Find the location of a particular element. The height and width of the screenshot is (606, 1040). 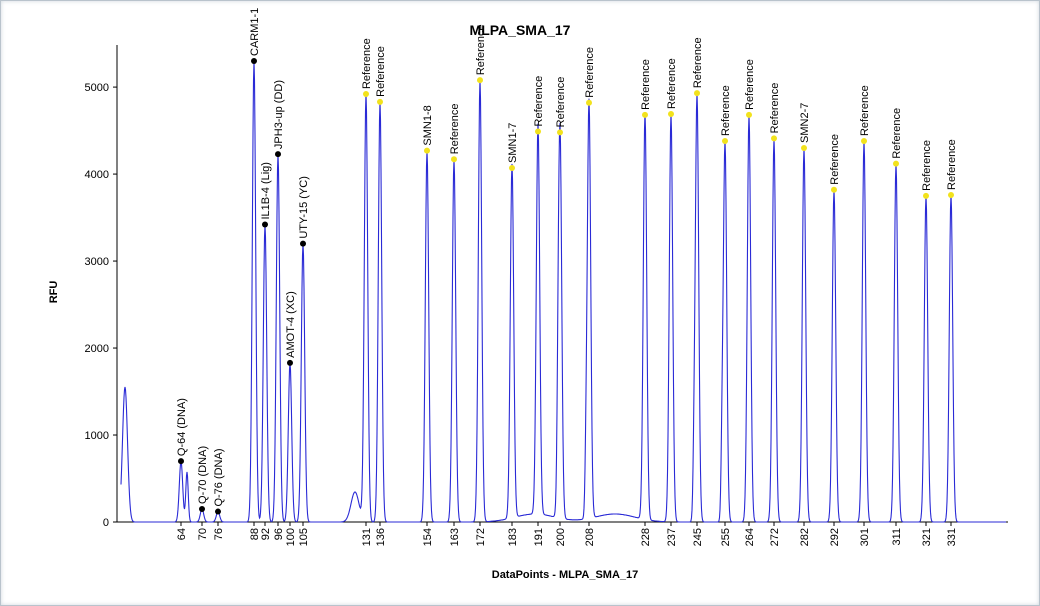

x-tick-label: 191 is located at coordinates (539, 537).